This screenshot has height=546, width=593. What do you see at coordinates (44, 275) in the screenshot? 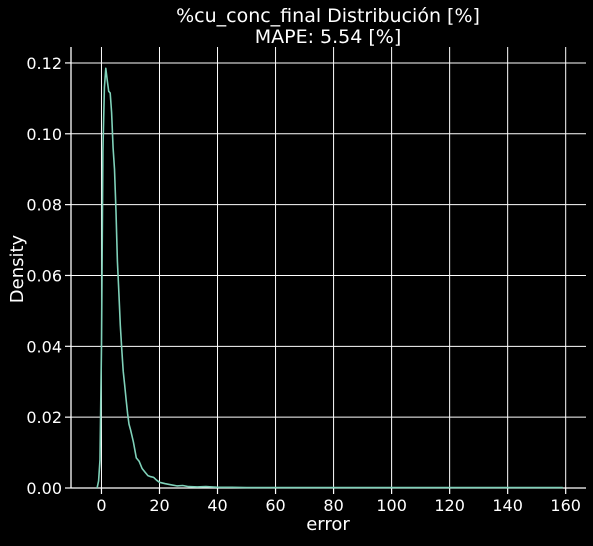
I see `y-tick-label: 0.06` at bounding box center [44, 275].